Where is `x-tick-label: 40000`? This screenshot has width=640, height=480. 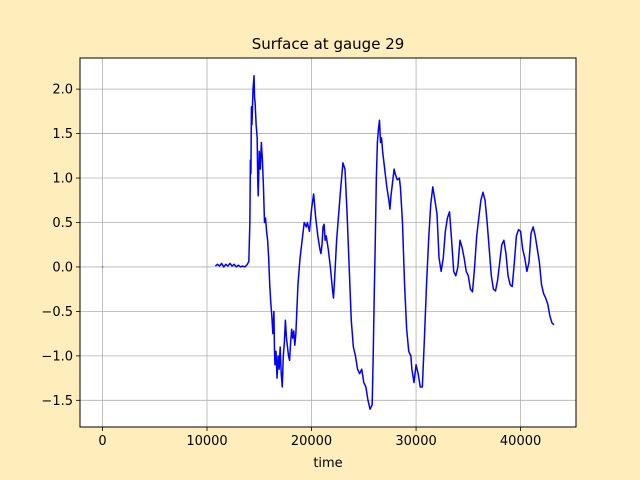 x-tick-label: 40000 is located at coordinates (520, 441).